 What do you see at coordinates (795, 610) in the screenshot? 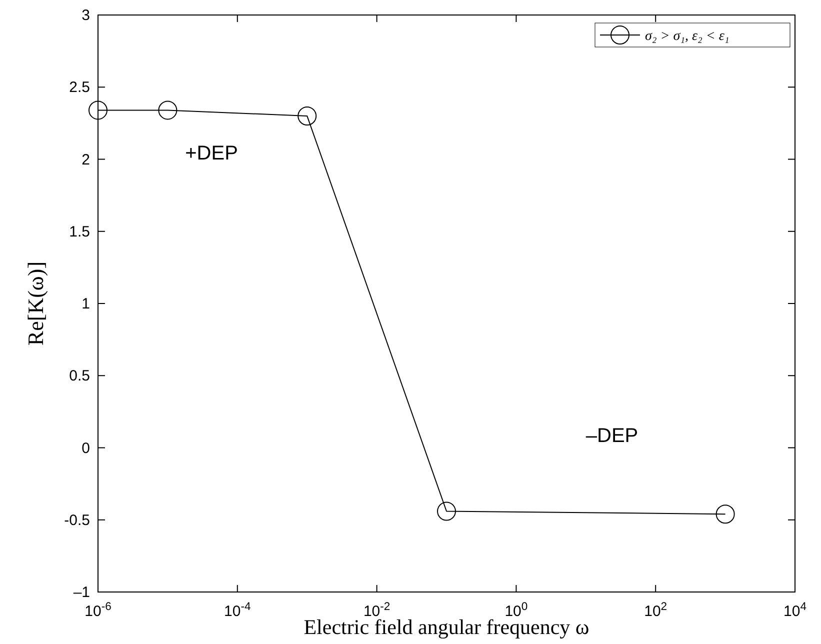
I see `x-tick-label: 10$^{4}$` at bounding box center [795, 610].